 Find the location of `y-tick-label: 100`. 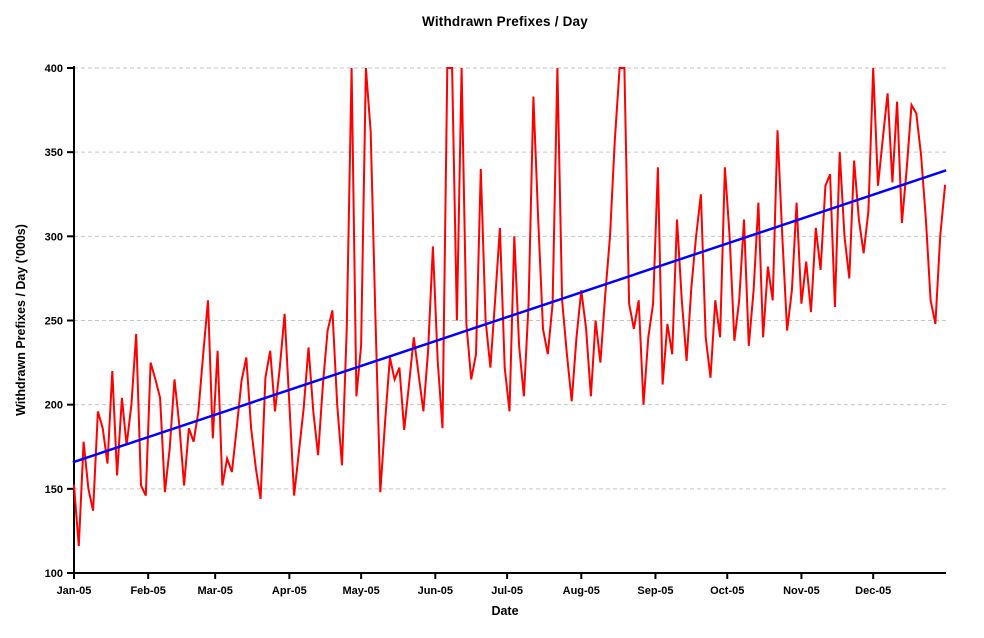

y-tick-label: 100 is located at coordinates (54, 574).